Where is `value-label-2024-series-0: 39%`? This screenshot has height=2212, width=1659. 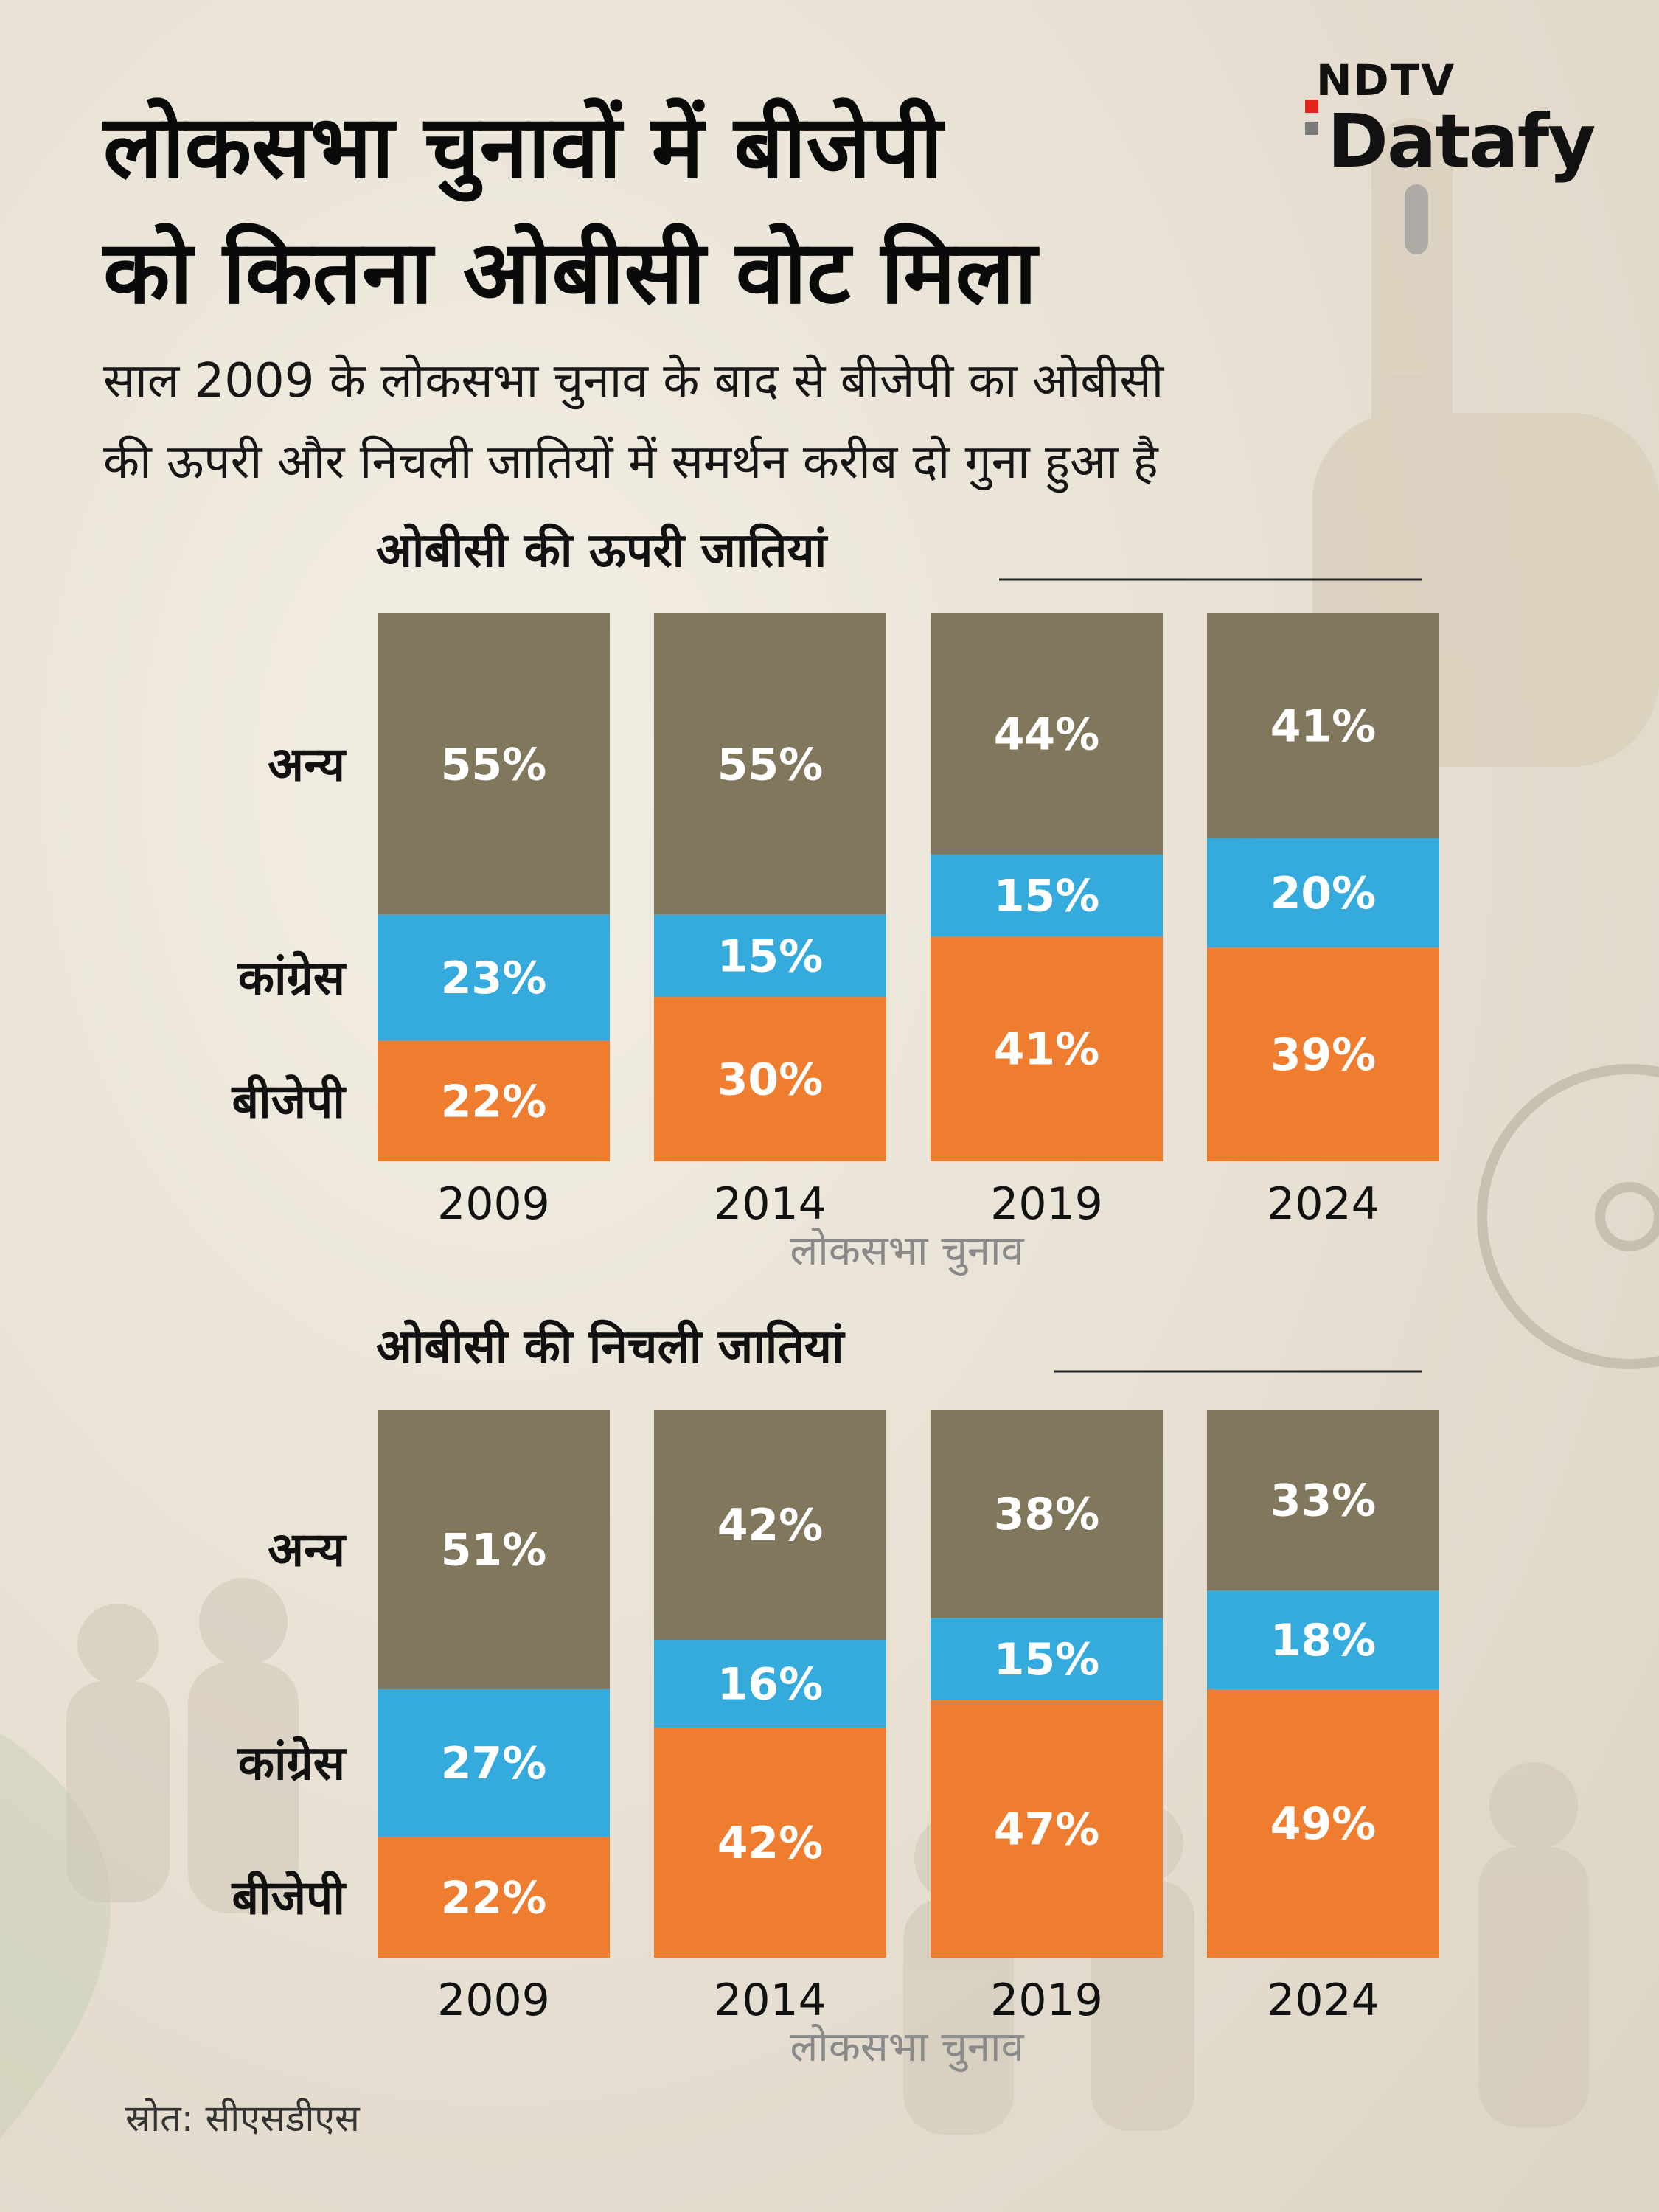
value-label-2024-series-0: 39% is located at coordinates (1323, 1055).